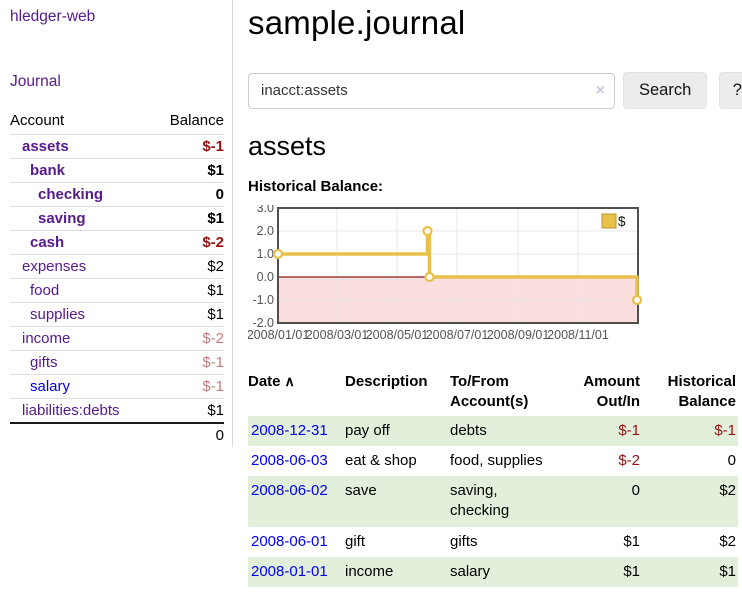 The width and height of the screenshot is (742, 607). What do you see at coordinates (188, 242) in the screenshot?
I see `account-balance: $-2` at bounding box center [188, 242].